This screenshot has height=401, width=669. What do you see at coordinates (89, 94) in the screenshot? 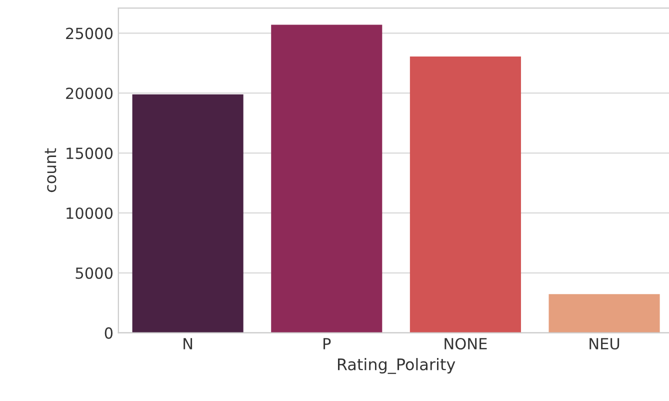
I see `y-tick-label: 20000` at bounding box center [89, 94].